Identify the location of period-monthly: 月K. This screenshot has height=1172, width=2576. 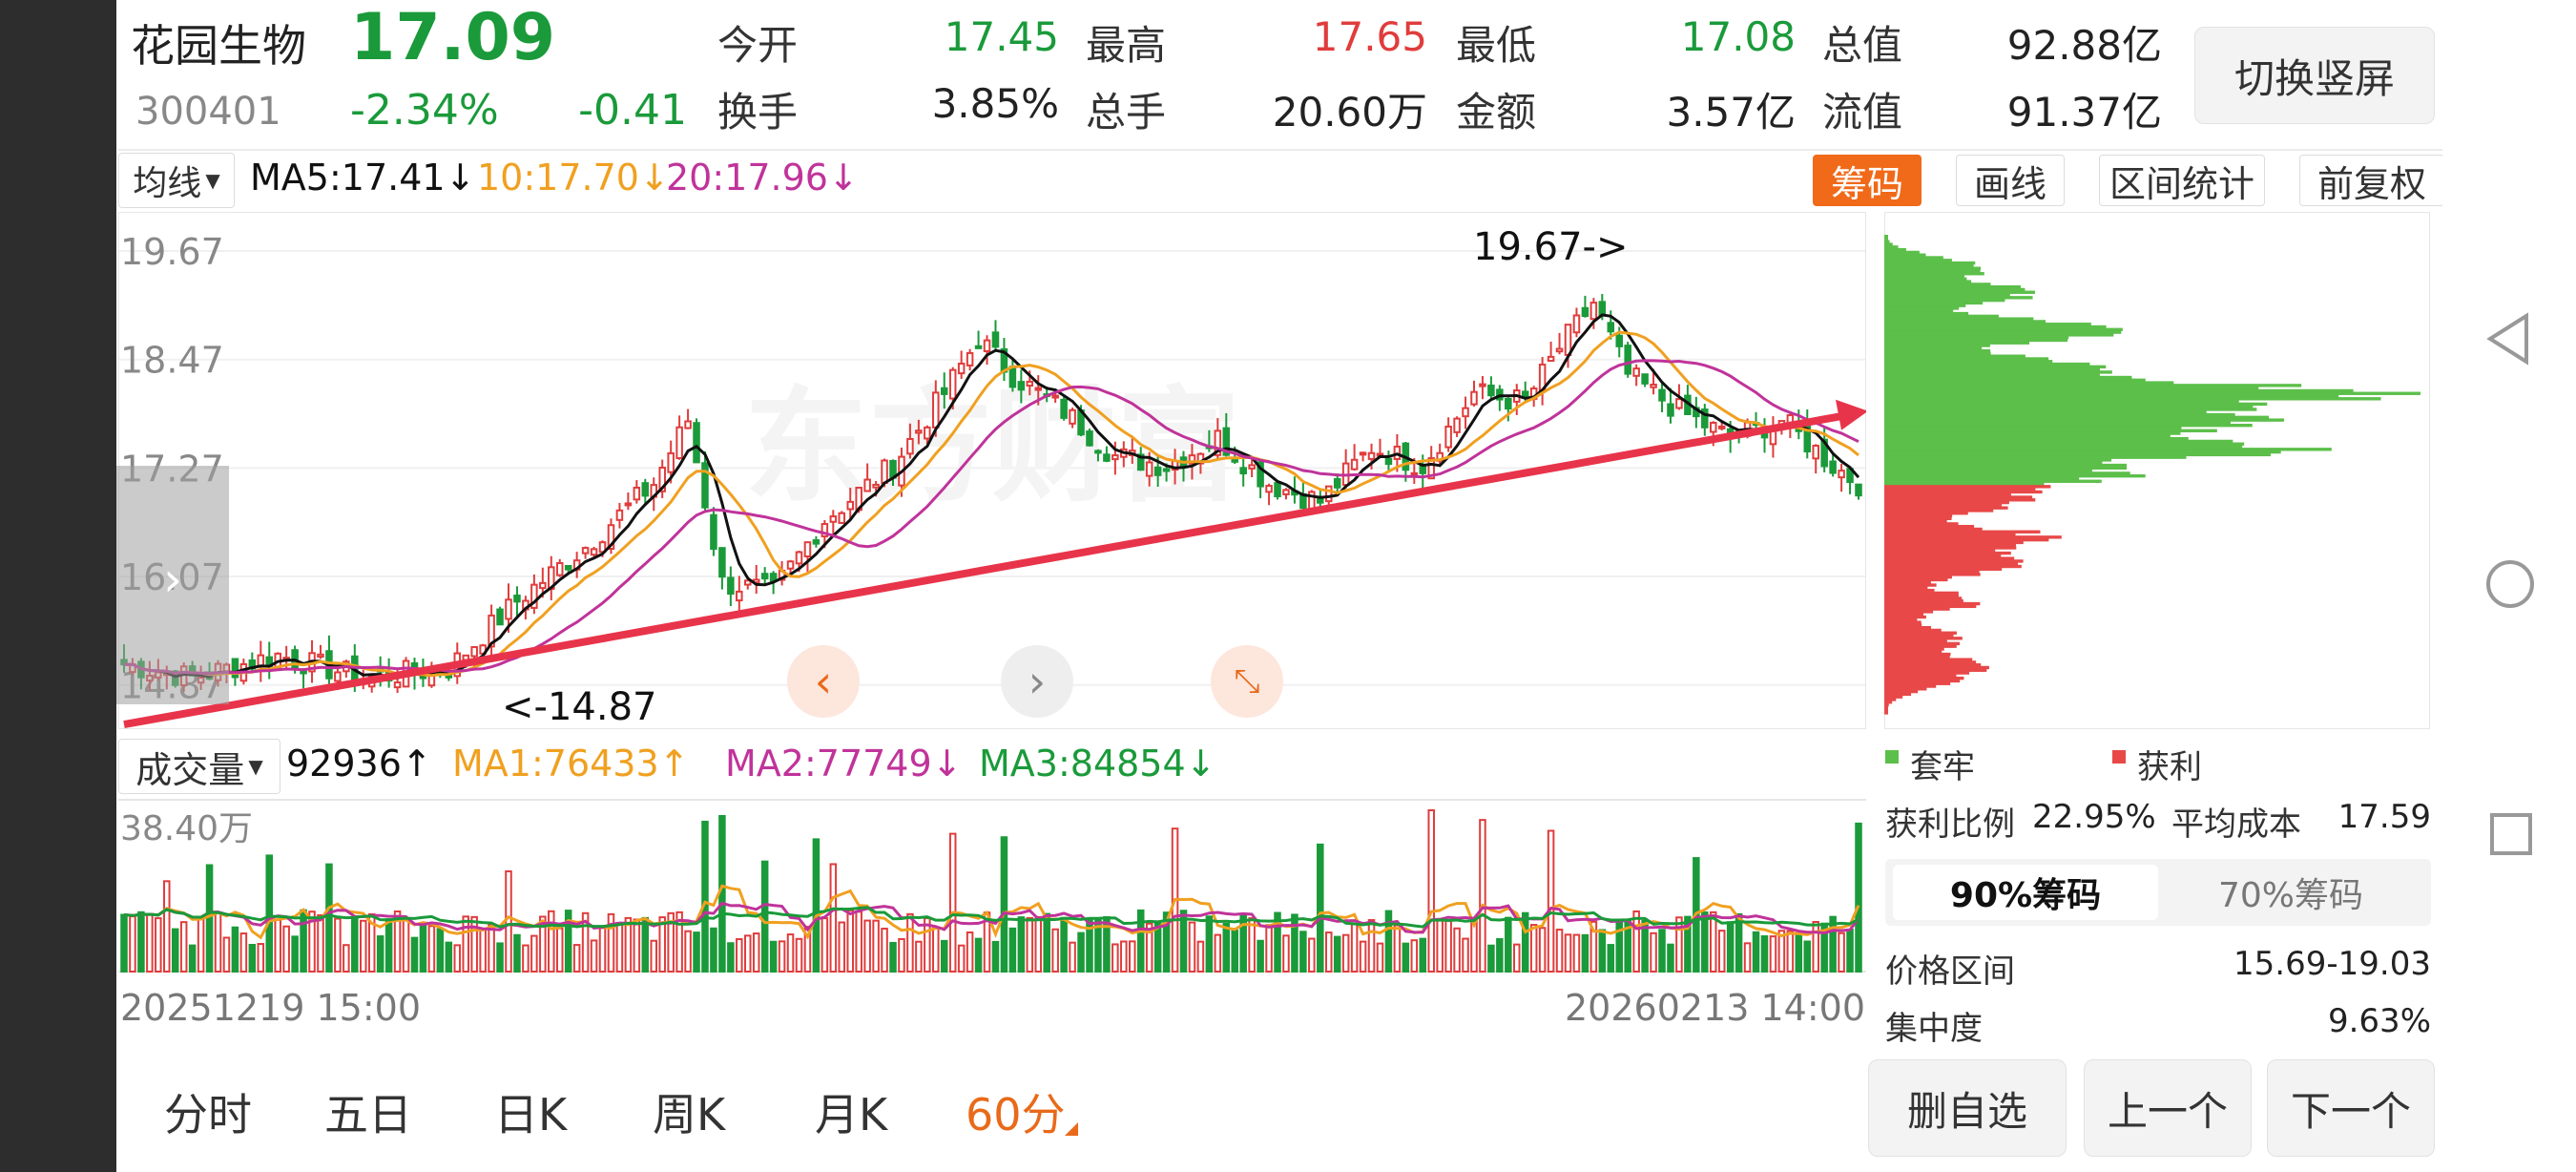
(851, 1115).